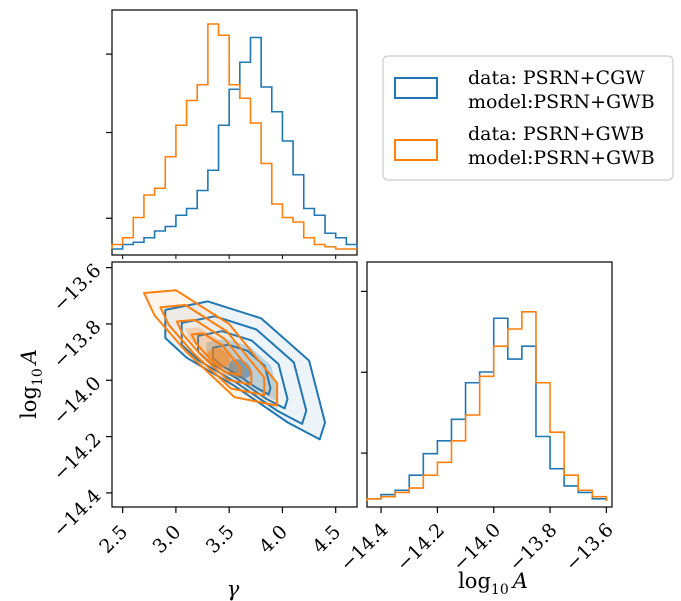  I want to click on y-axis-label-logA: log10 A, so click(31, 384).